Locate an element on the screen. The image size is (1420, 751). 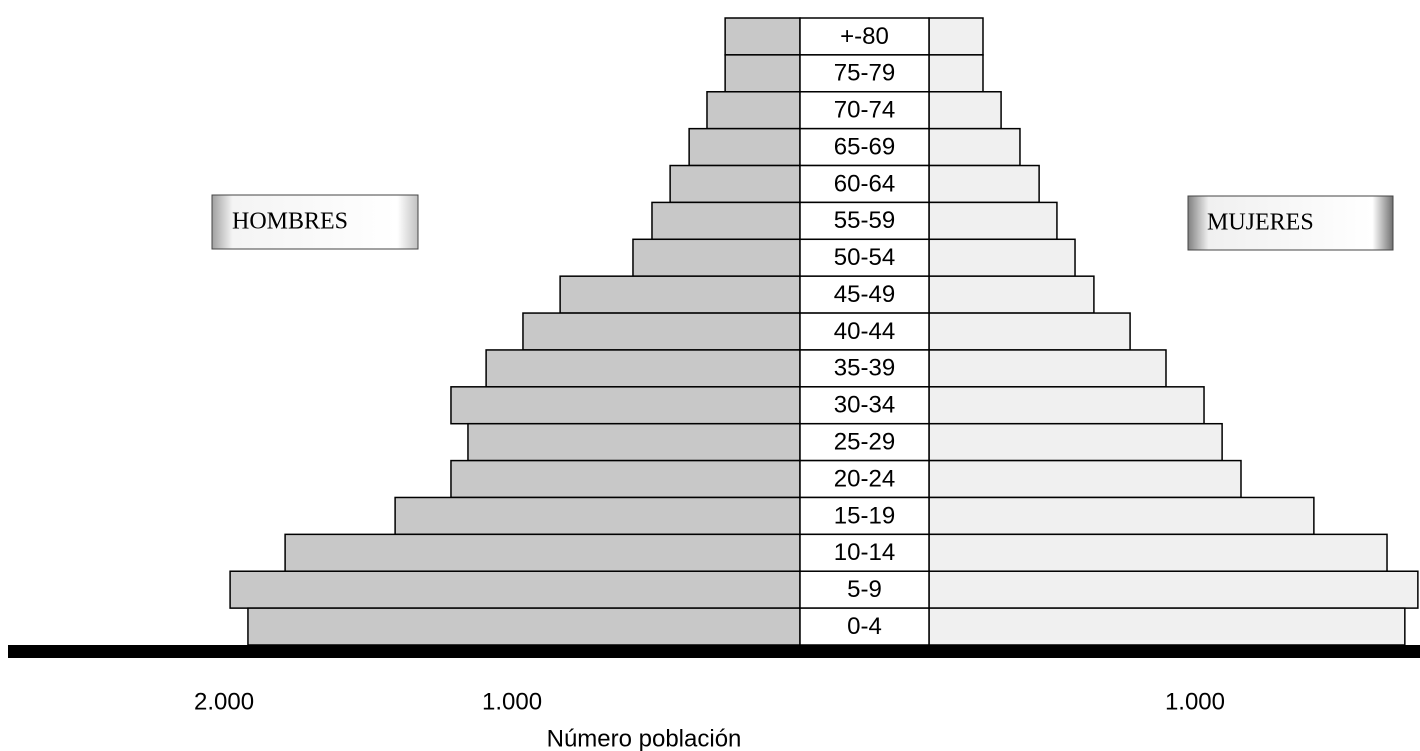
category-label: 70-74 is located at coordinates (864, 110).